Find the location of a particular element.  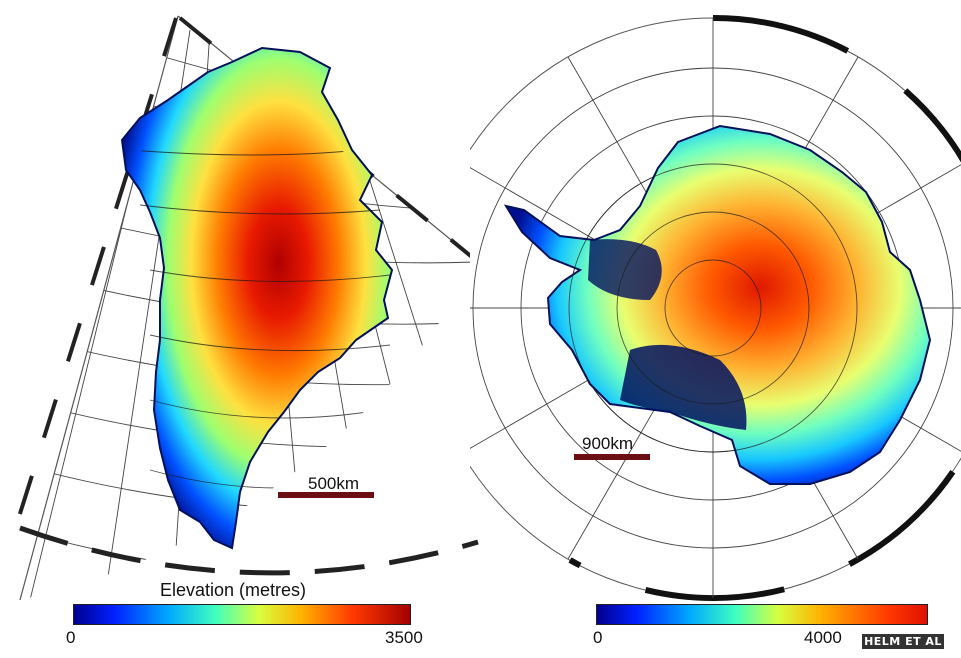

antarctica-colorbar-min: 0 is located at coordinates (598, 637).